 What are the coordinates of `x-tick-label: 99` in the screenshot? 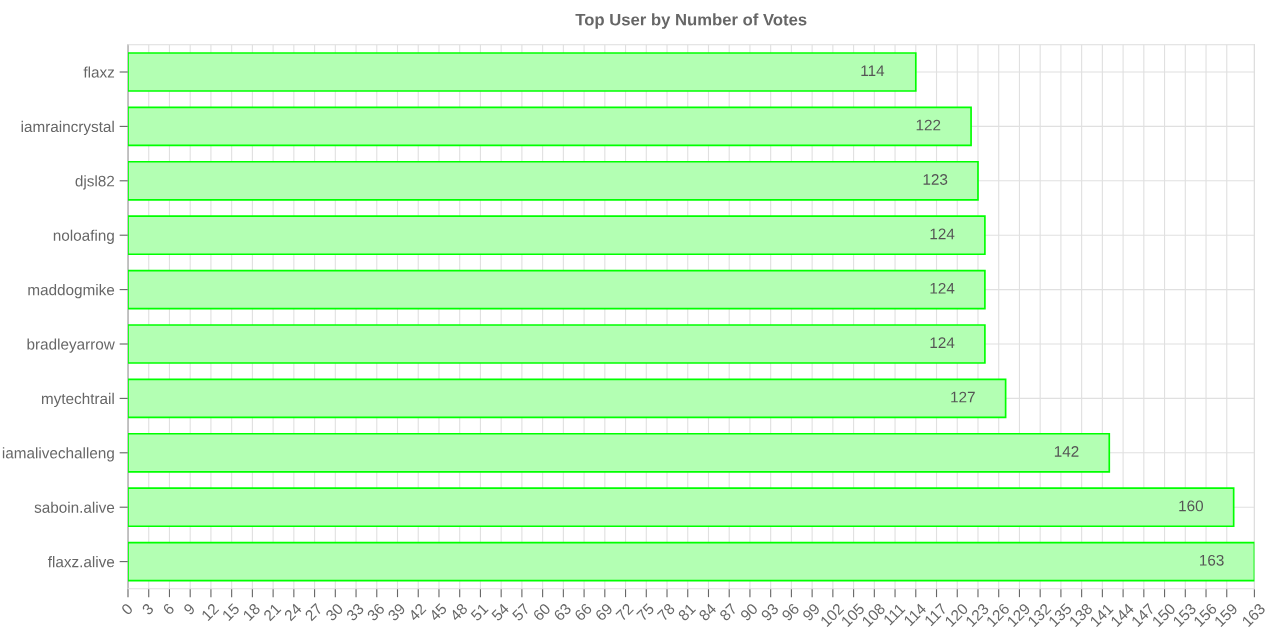 It's located at (811, 612).